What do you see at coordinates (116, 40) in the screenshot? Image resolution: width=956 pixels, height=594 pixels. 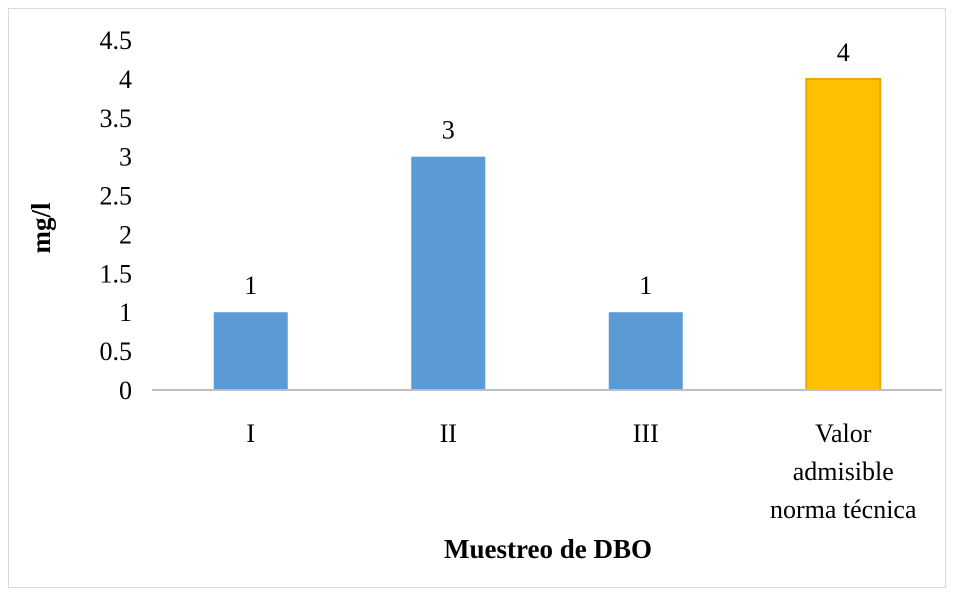 I see `y-tick-label: 4.5` at bounding box center [116, 40].